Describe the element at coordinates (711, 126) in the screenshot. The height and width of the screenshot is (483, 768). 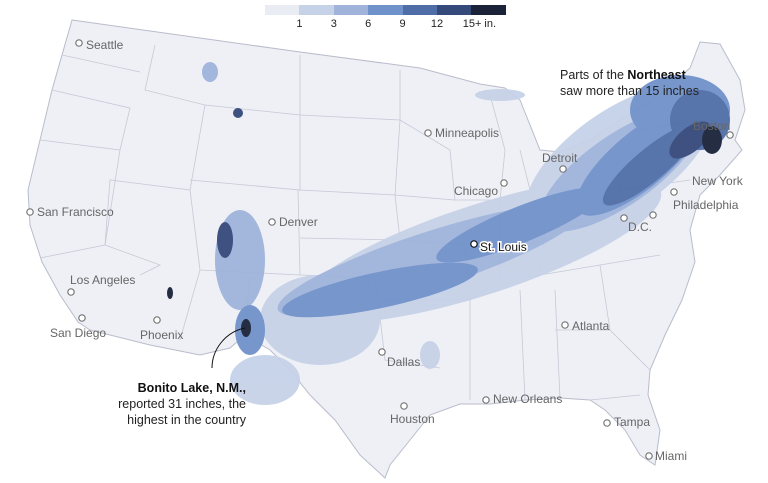
I see `city-label: Boston` at that location.